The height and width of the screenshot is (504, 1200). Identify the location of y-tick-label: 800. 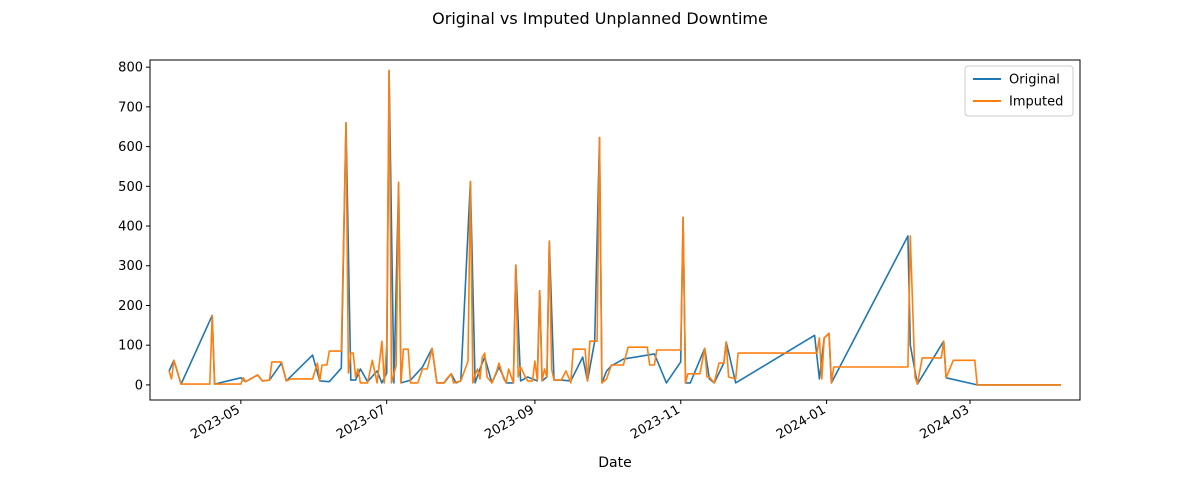
(130, 68).